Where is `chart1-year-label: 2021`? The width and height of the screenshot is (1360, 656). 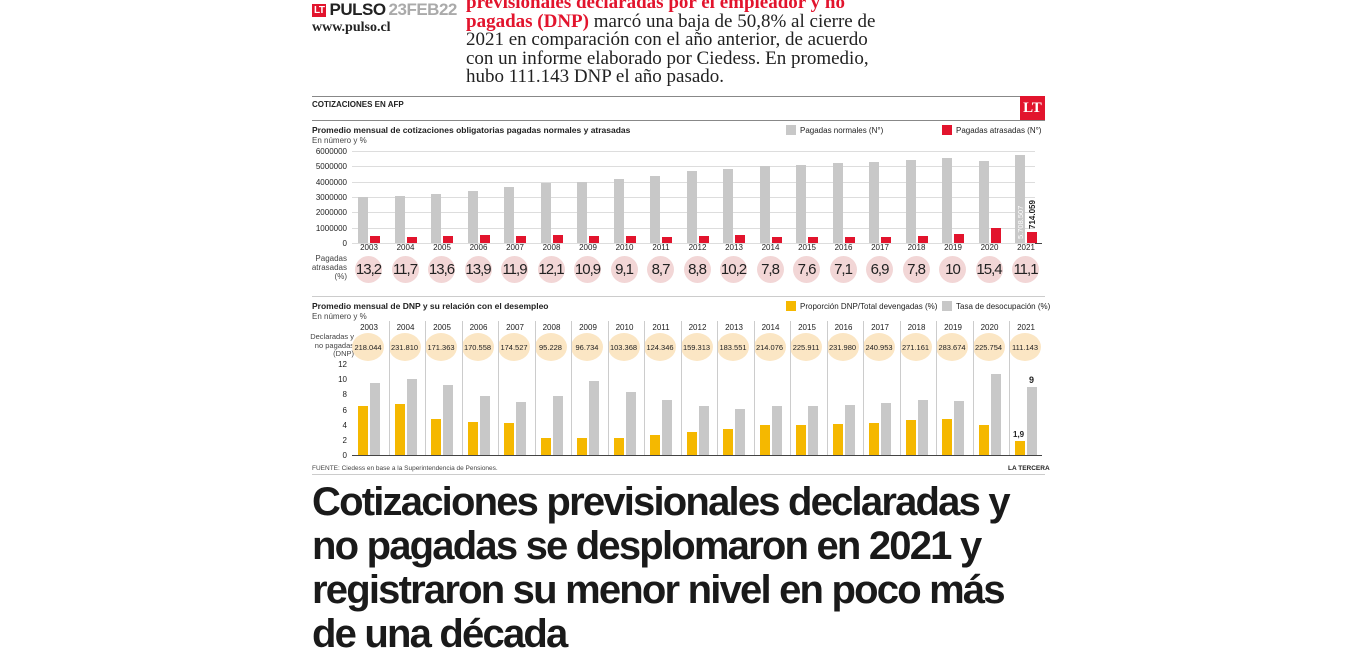 chart1-year-label: 2021 is located at coordinates (1026, 247).